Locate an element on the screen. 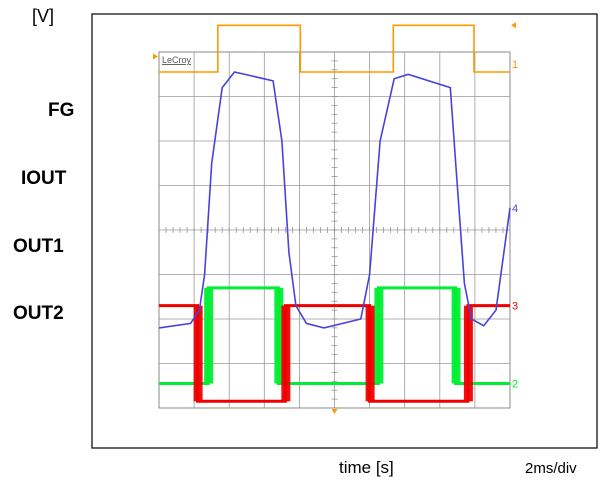 This screenshot has width=613, height=482. channel-1-offset-arrow is located at coordinates (513, 25).